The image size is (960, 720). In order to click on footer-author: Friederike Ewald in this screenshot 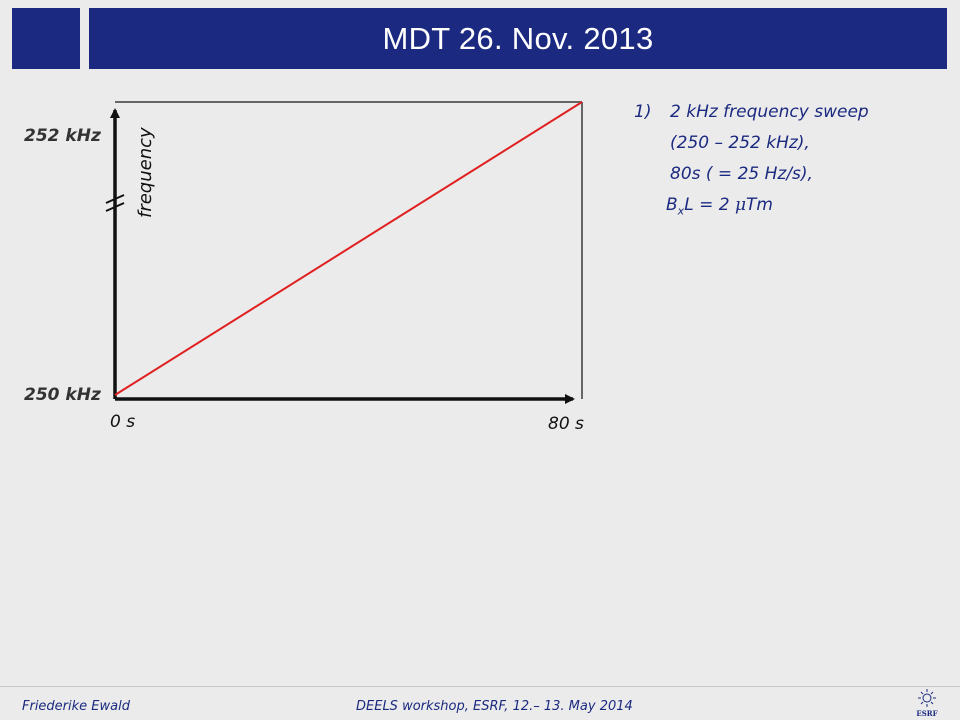, I will do `click(76, 706)`.